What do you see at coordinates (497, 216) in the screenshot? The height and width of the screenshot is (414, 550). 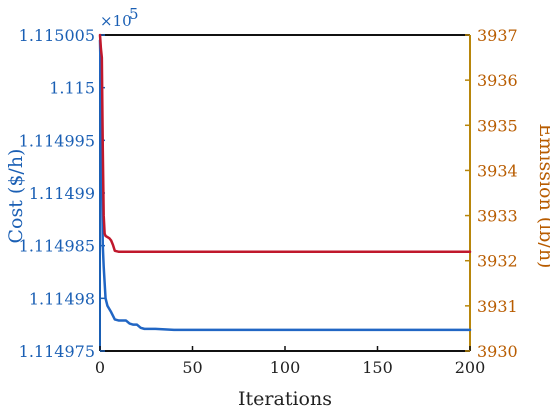 I see `right-y-tick-label: 3933` at bounding box center [497, 216].